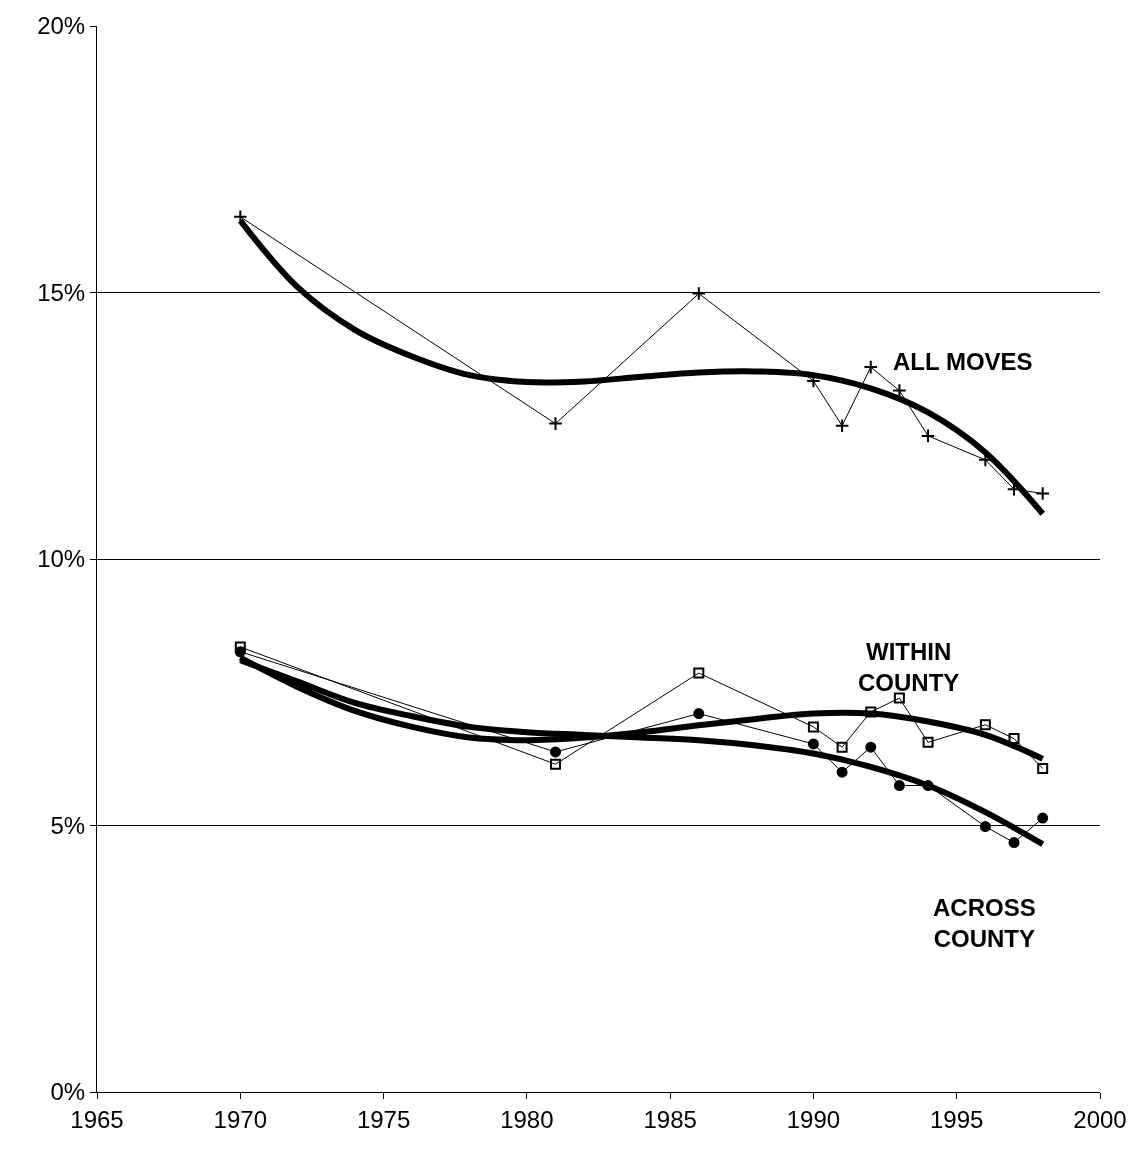 The height and width of the screenshot is (1154, 1139). What do you see at coordinates (963, 361) in the screenshot?
I see `series-label: ALL MOVES` at bounding box center [963, 361].